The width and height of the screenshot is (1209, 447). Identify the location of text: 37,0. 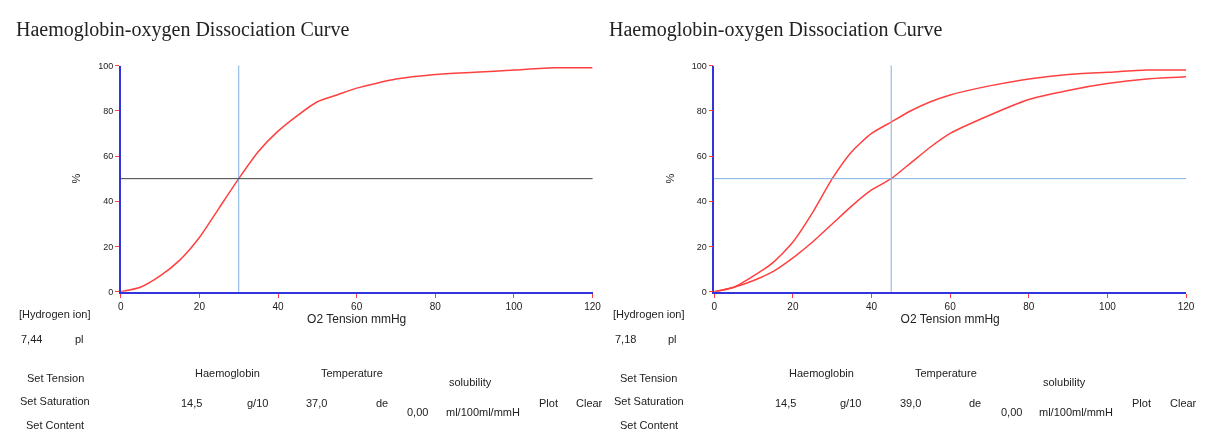
(317, 403).